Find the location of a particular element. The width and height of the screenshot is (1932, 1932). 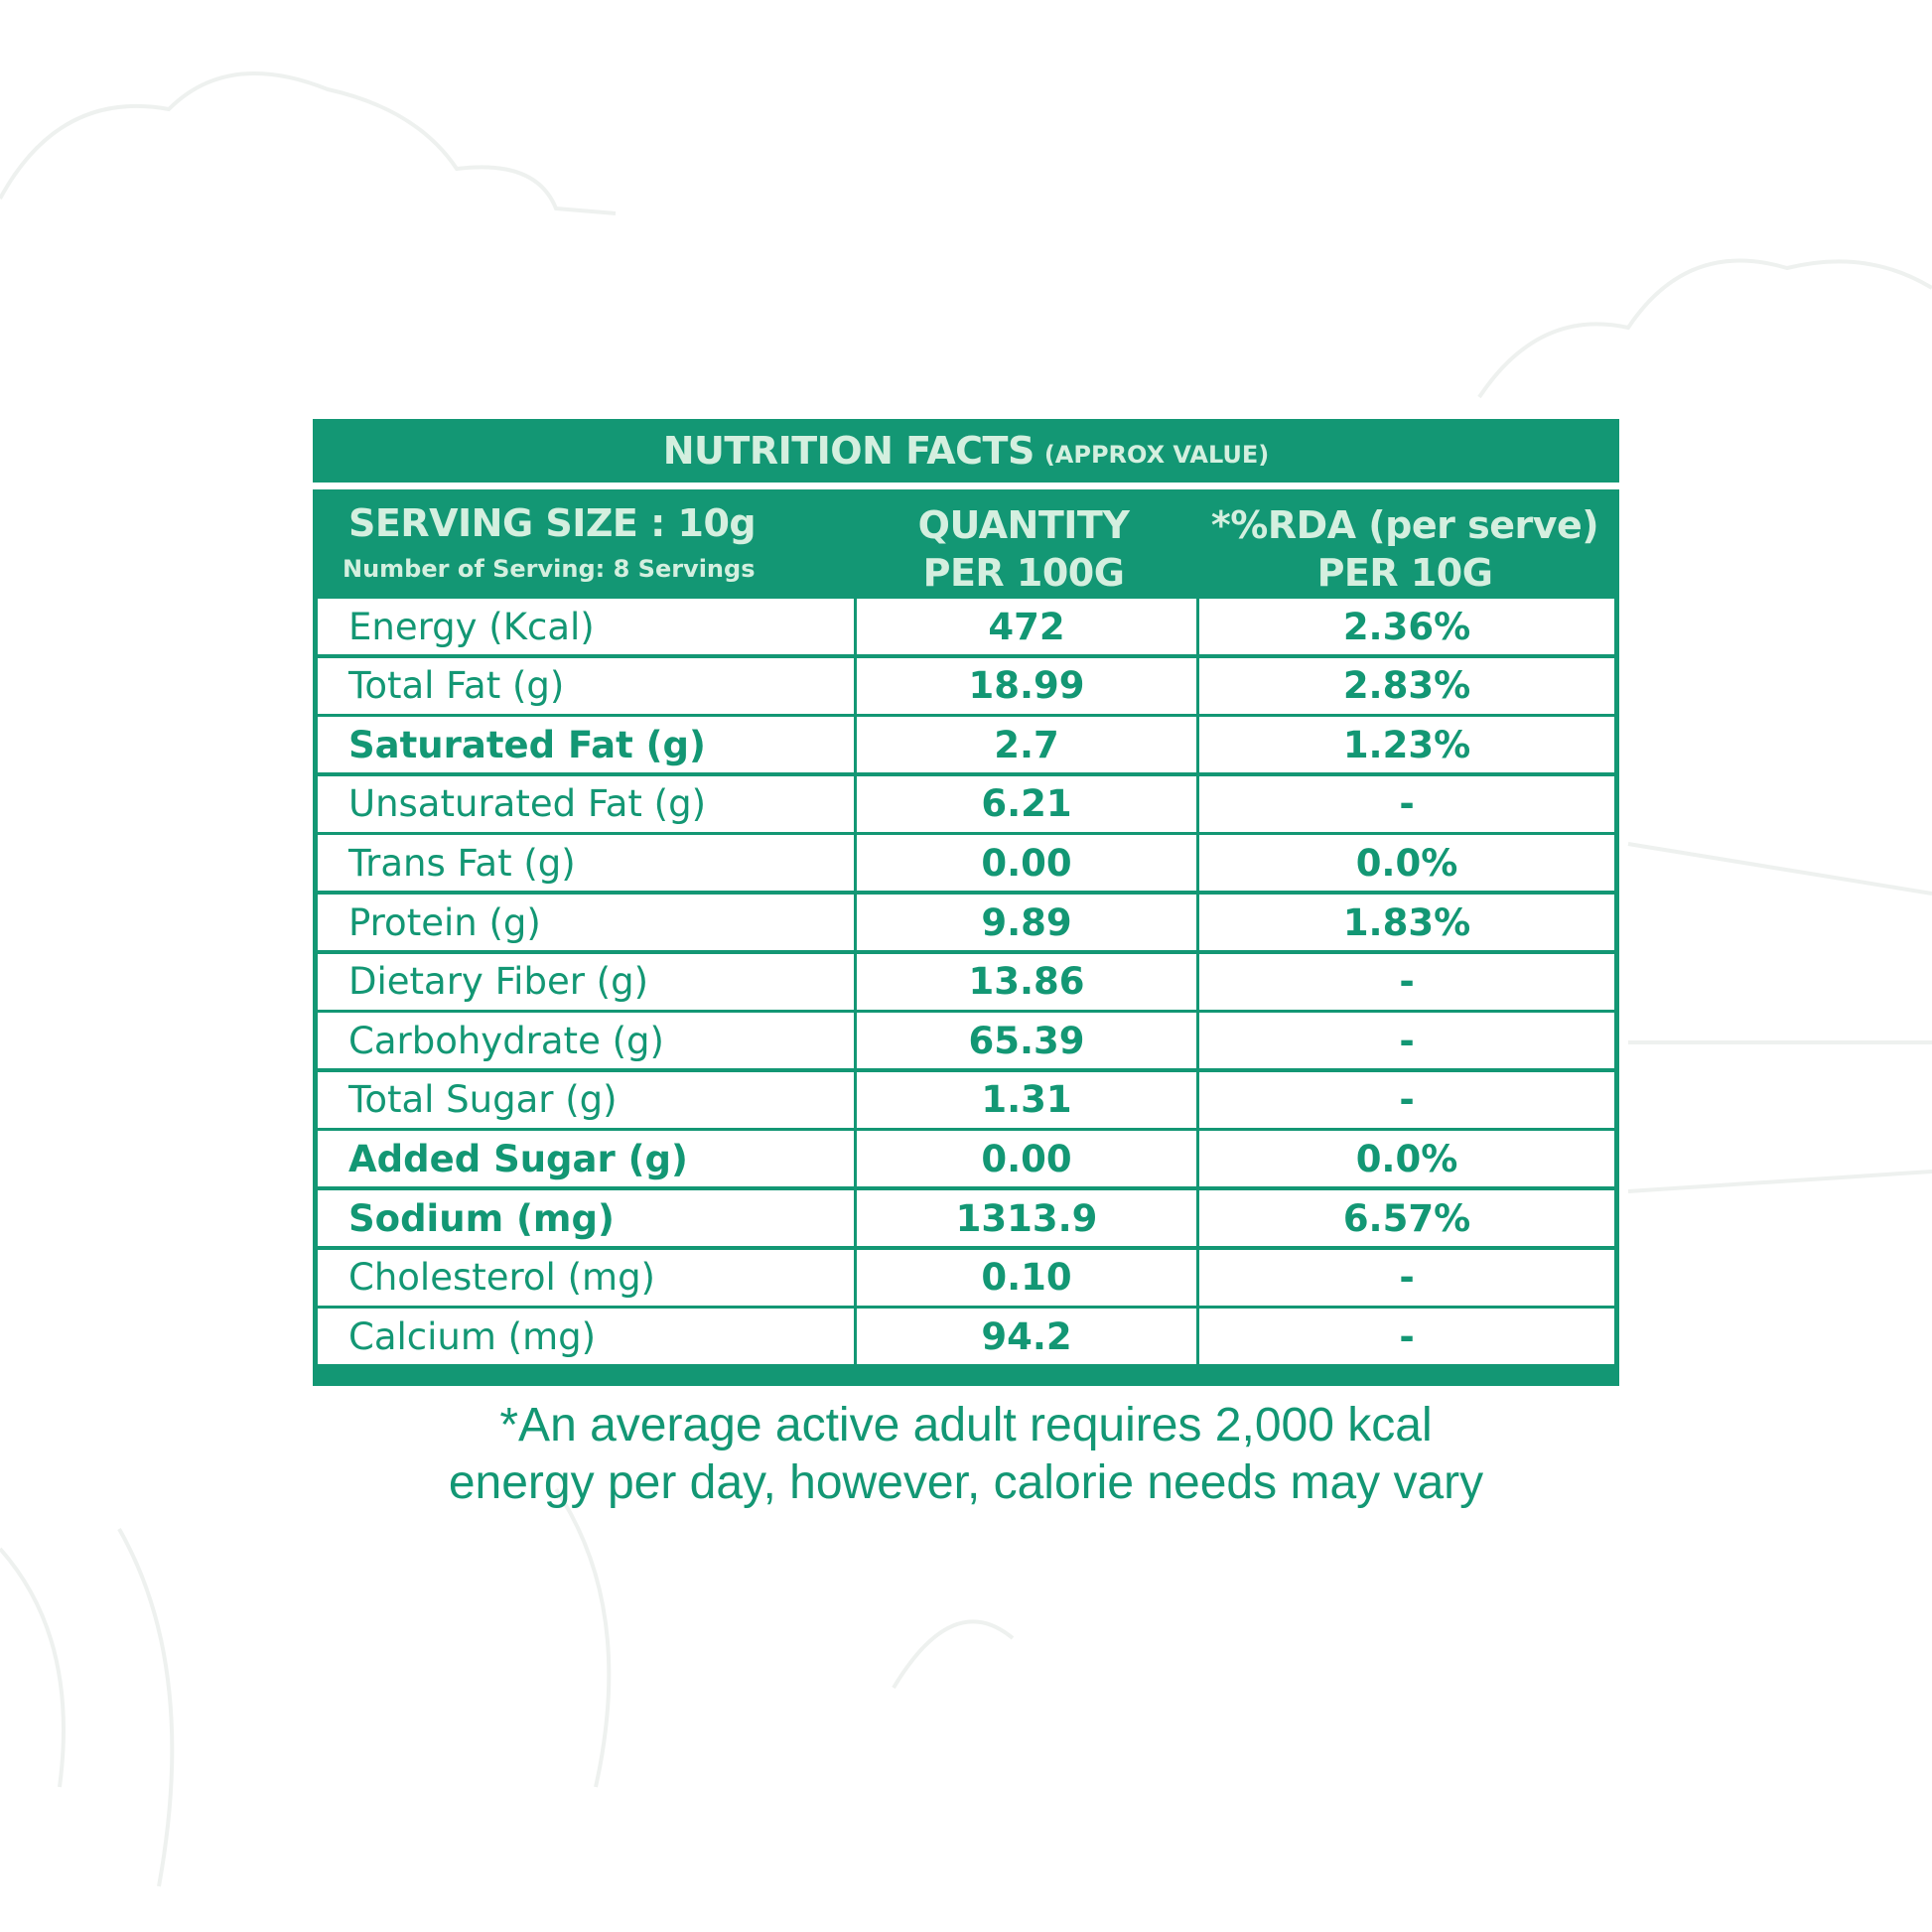

table-row: Cholesterol (mg) 0.10- is located at coordinates (966, 1278).